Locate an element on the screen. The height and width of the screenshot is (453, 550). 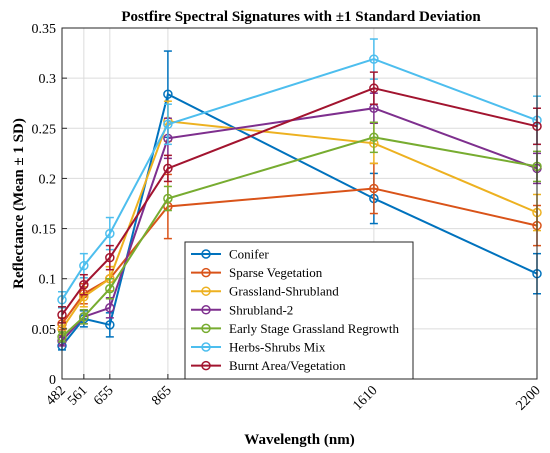
legend-item: Sparse Vegetation is located at coordinates (257, 272).